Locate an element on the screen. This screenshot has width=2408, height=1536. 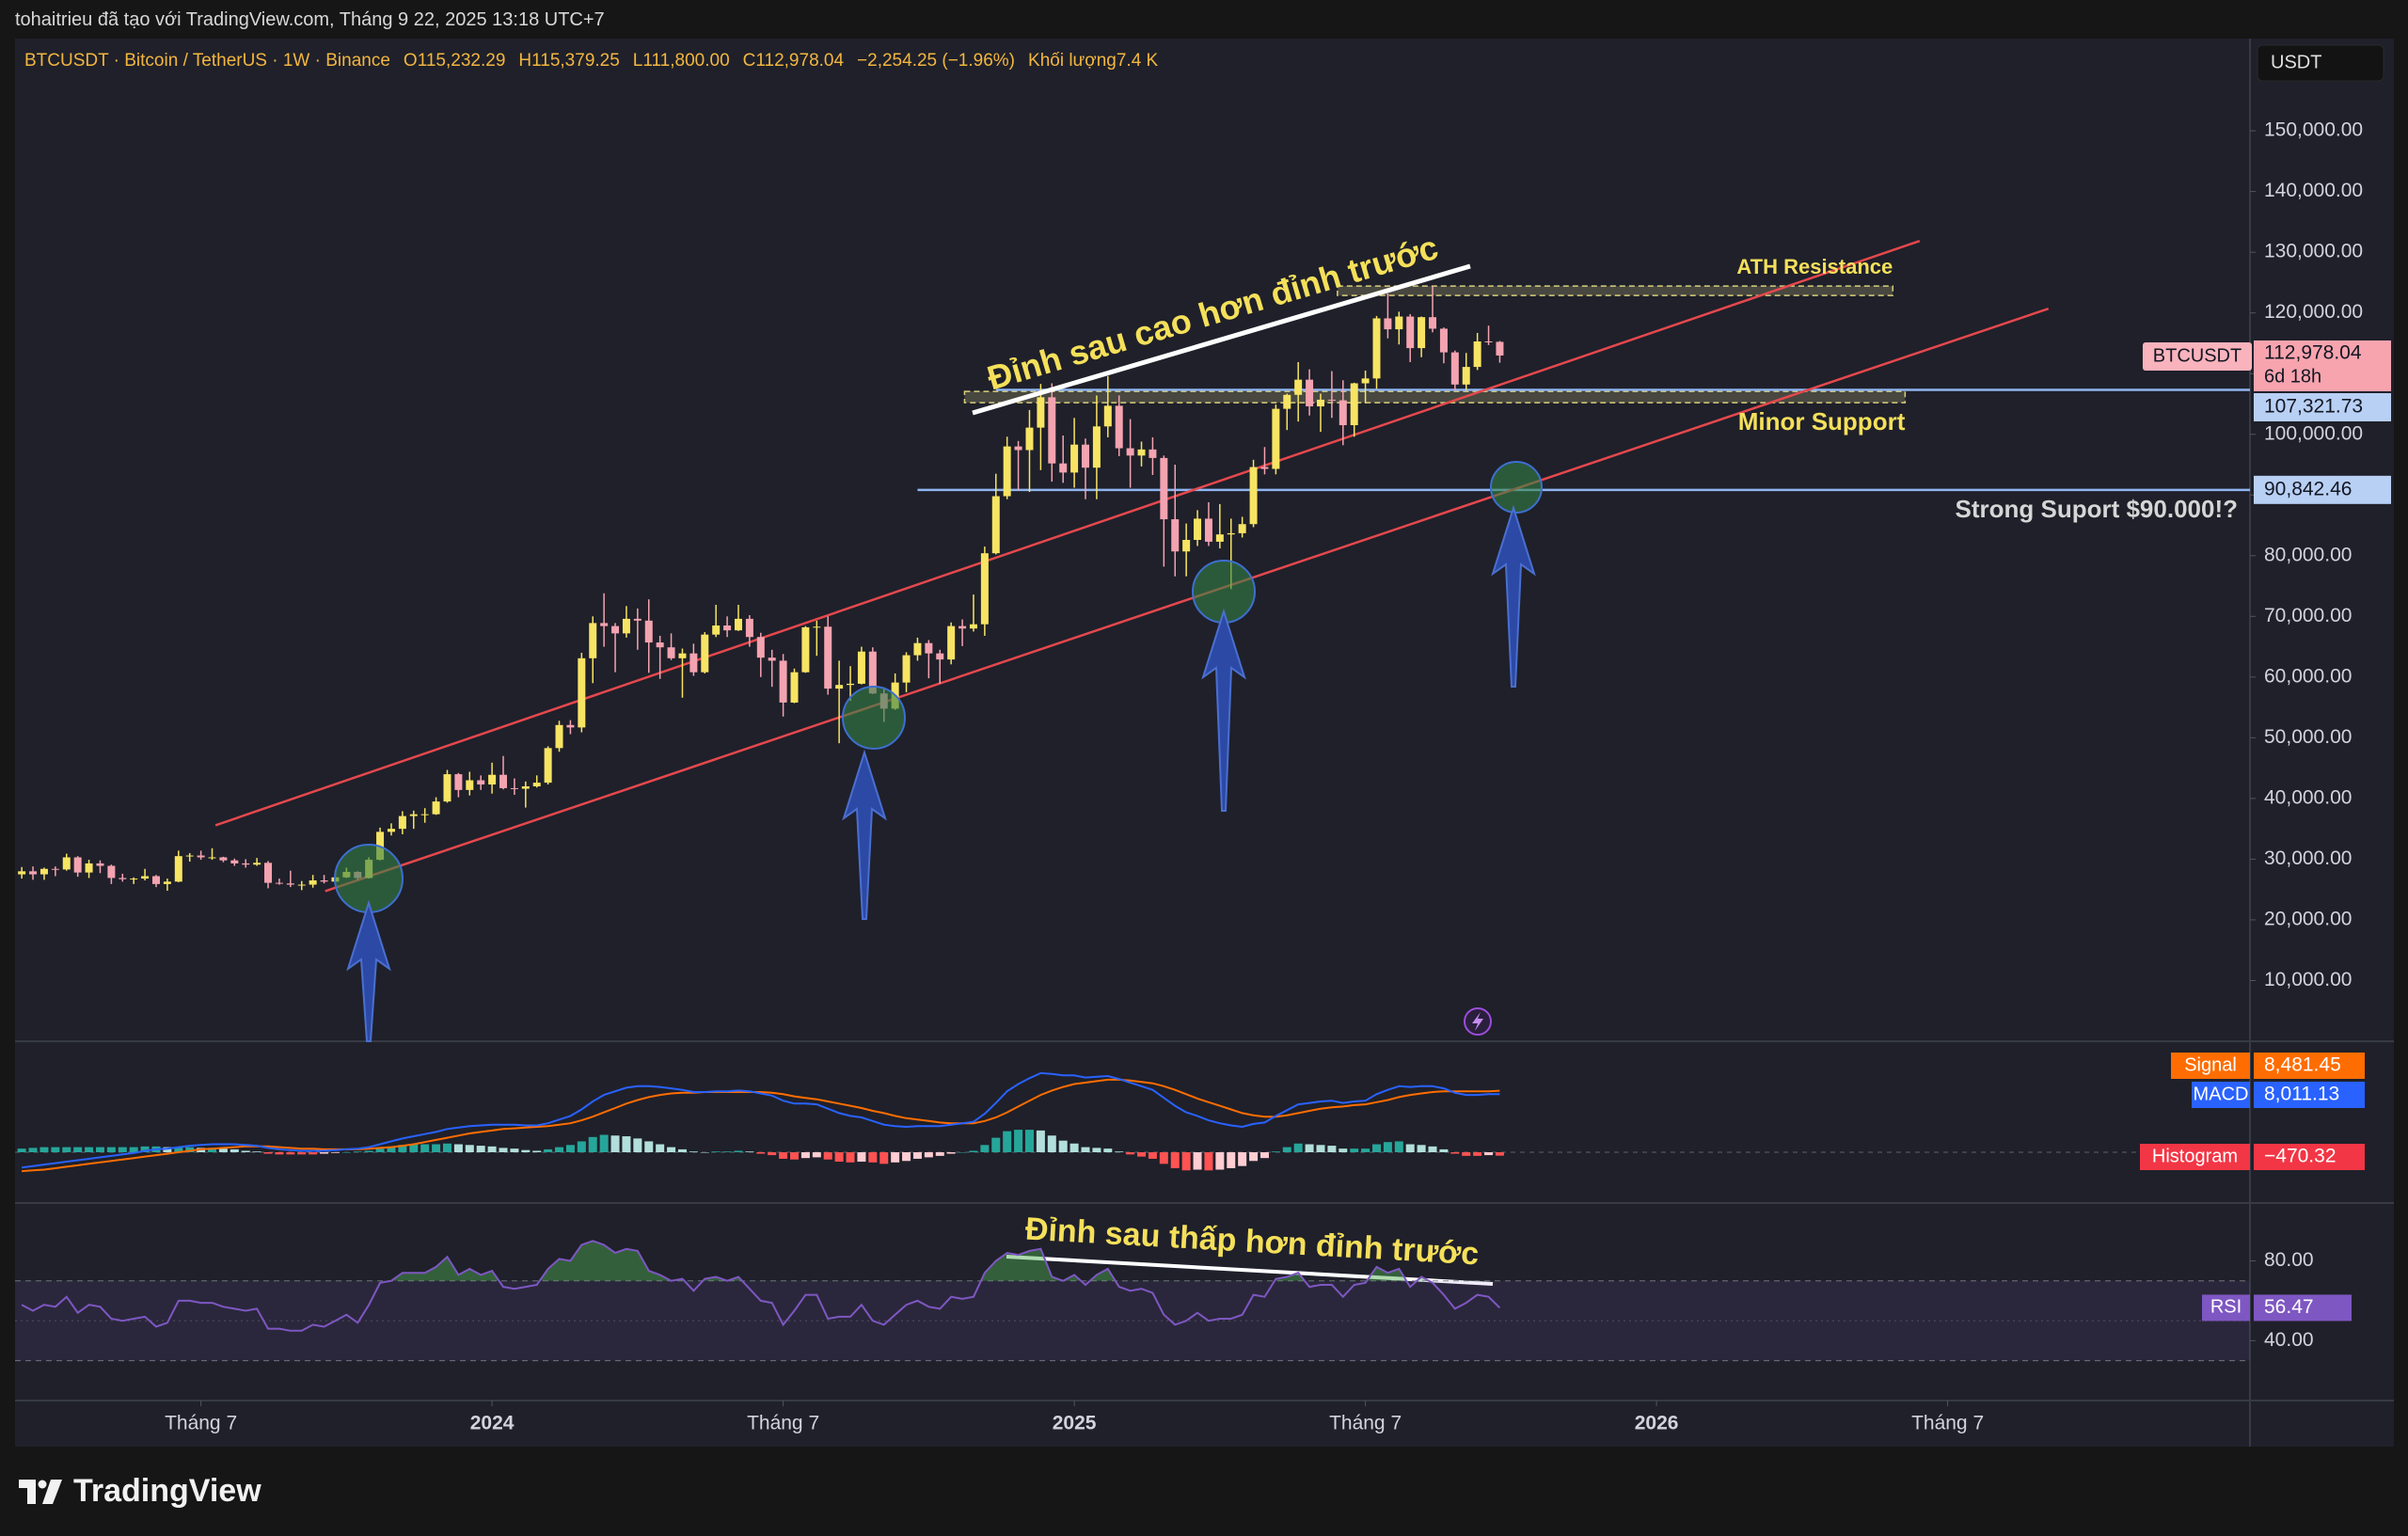
legend-name: Histogram is located at coordinates (2195, 1156).